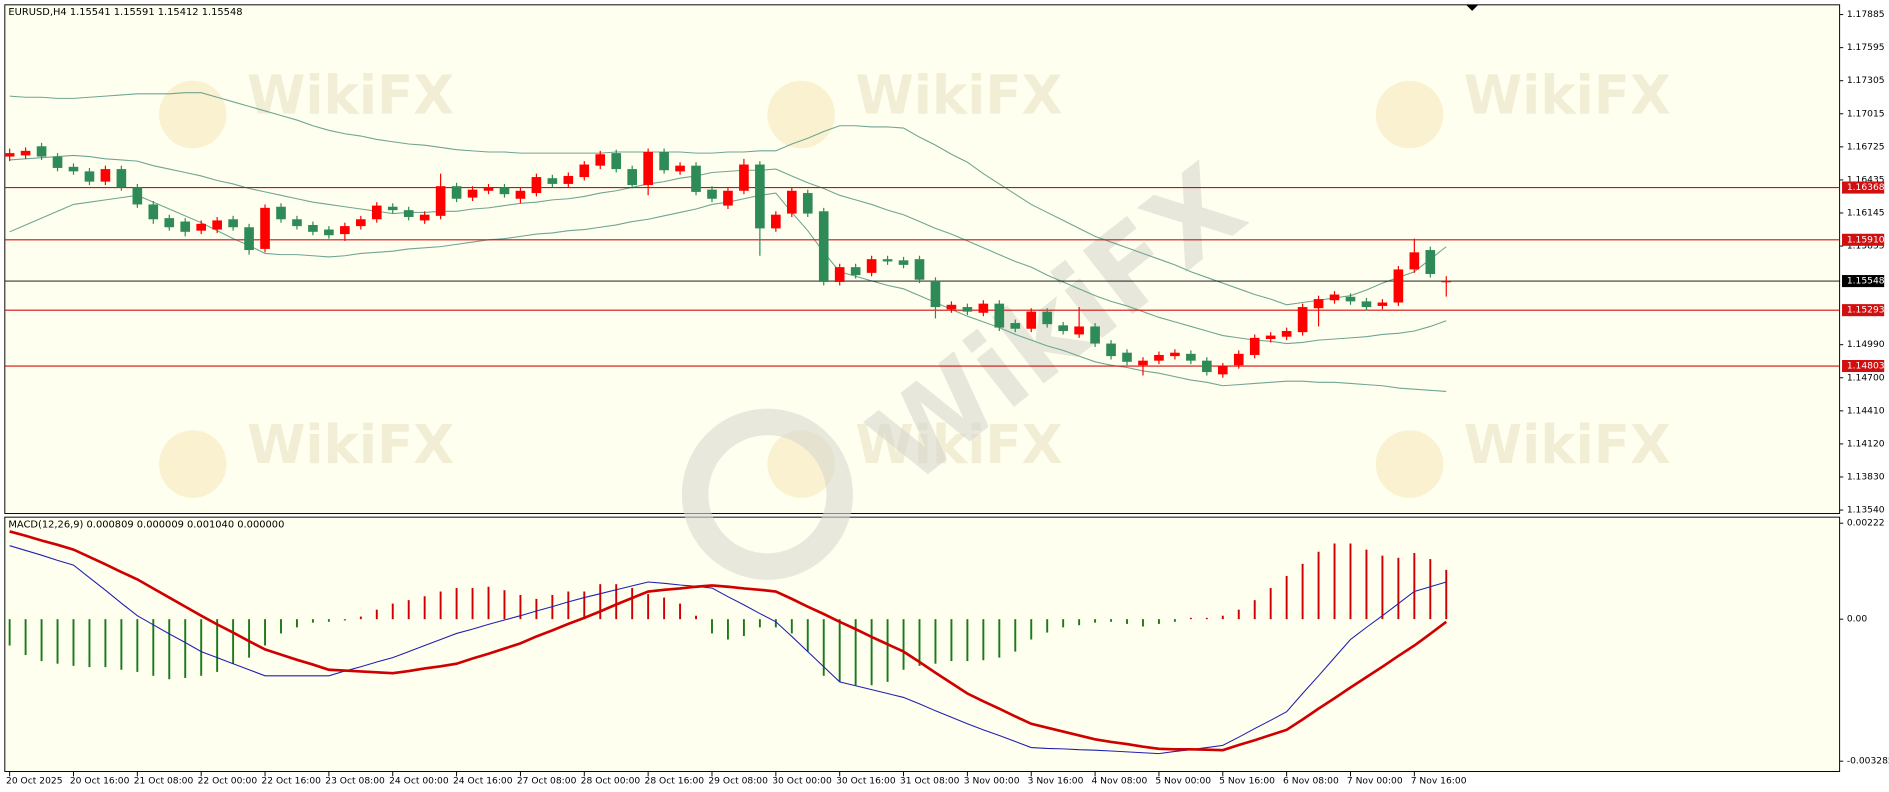 The width and height of the screenshot is (1889, 792). Describe the element at coordinates (355, 782) in the screenshot. I see `x-tick-label: 23 Oct 08:00` at that location.